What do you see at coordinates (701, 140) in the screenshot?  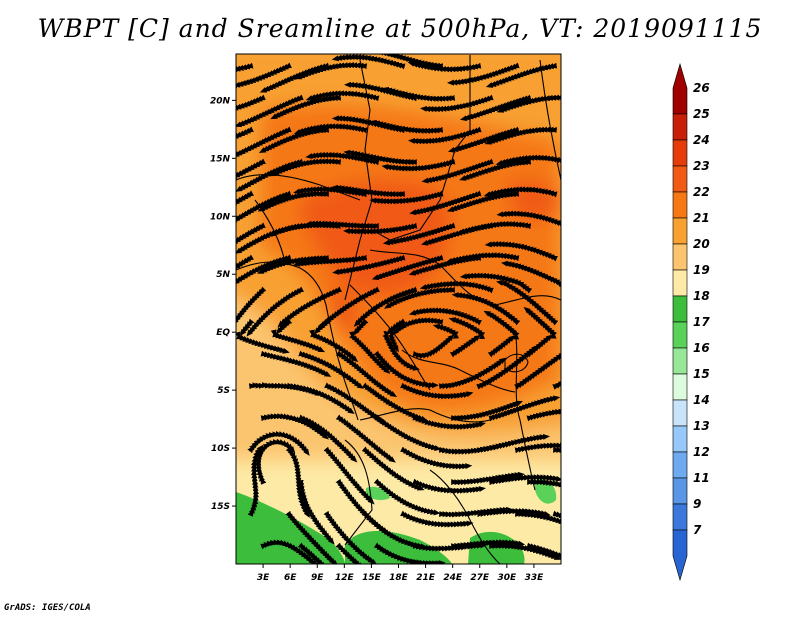 I see `colorbar-label: 24` at bounding box center [701, 140].